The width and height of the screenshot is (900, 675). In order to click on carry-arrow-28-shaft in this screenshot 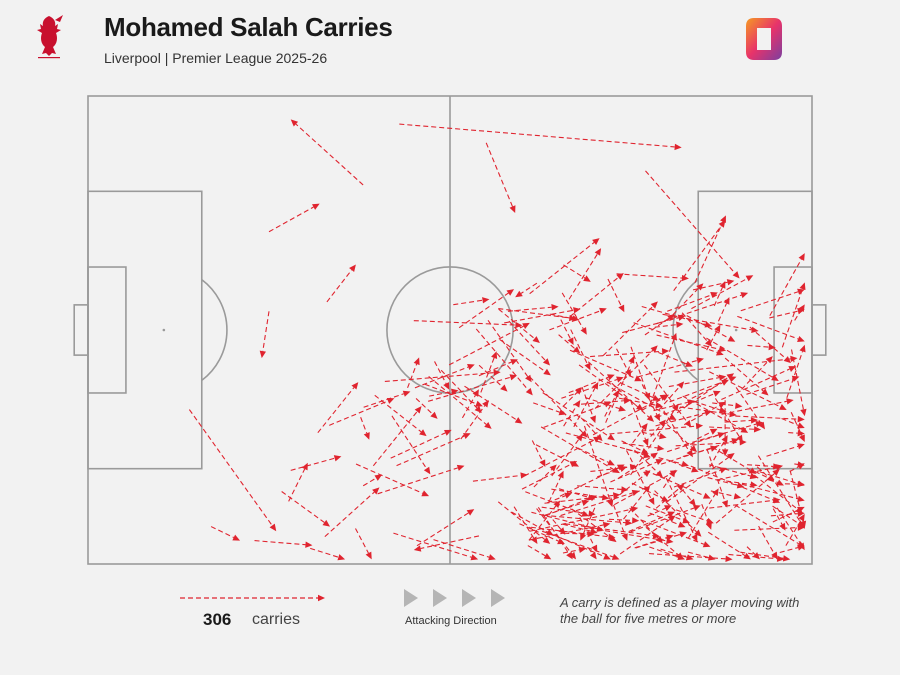, I will do `click(777, 516)`.